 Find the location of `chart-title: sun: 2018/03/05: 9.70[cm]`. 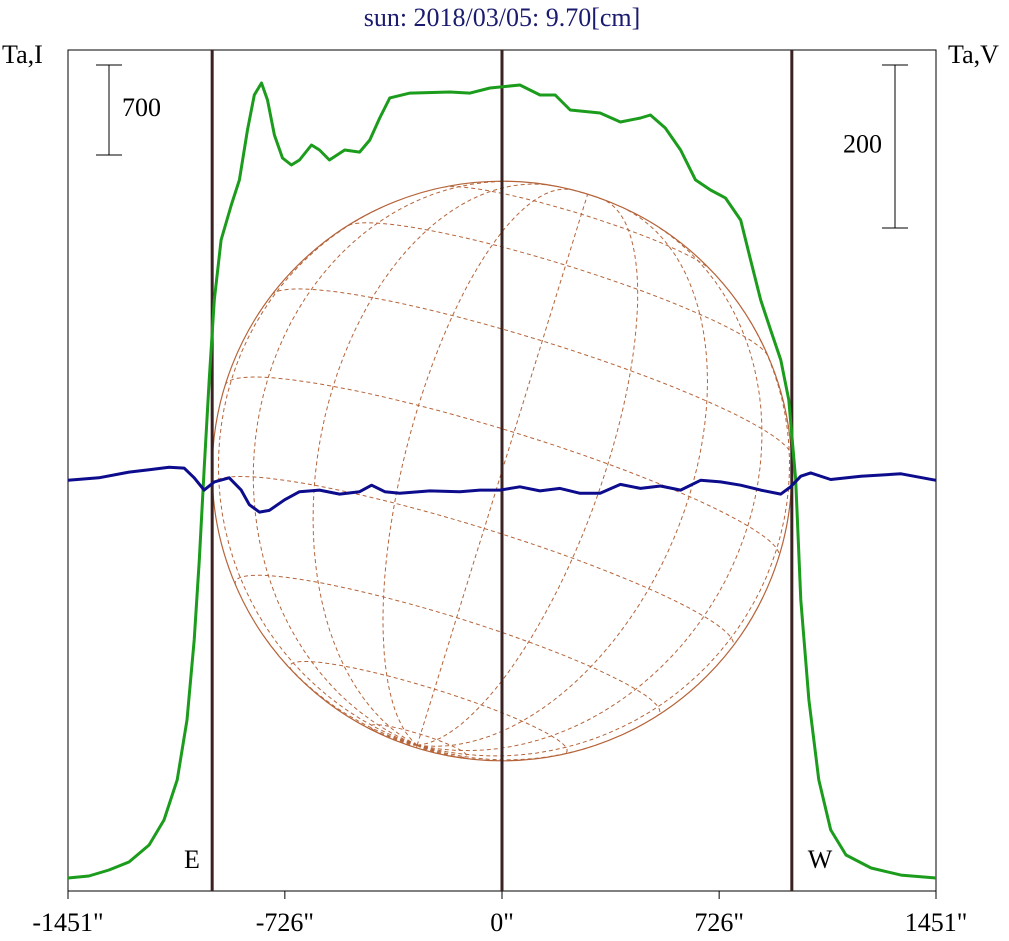

chart-title: sun: 2018/03/05: 9.70[cm] is located at coordinates (502, 17).